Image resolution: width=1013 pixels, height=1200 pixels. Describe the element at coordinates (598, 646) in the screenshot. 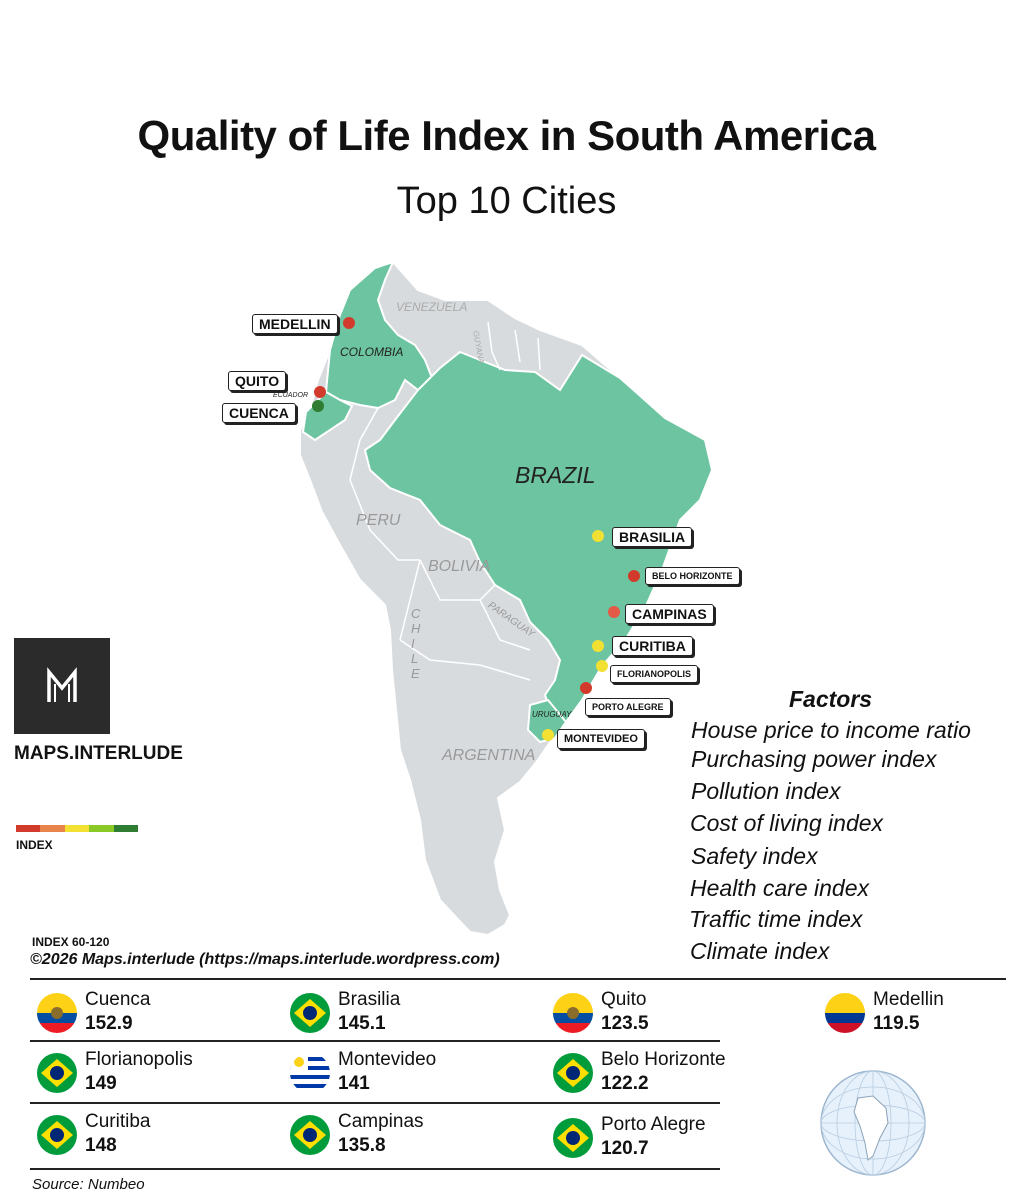

I see `curitiba-dot` at that location.